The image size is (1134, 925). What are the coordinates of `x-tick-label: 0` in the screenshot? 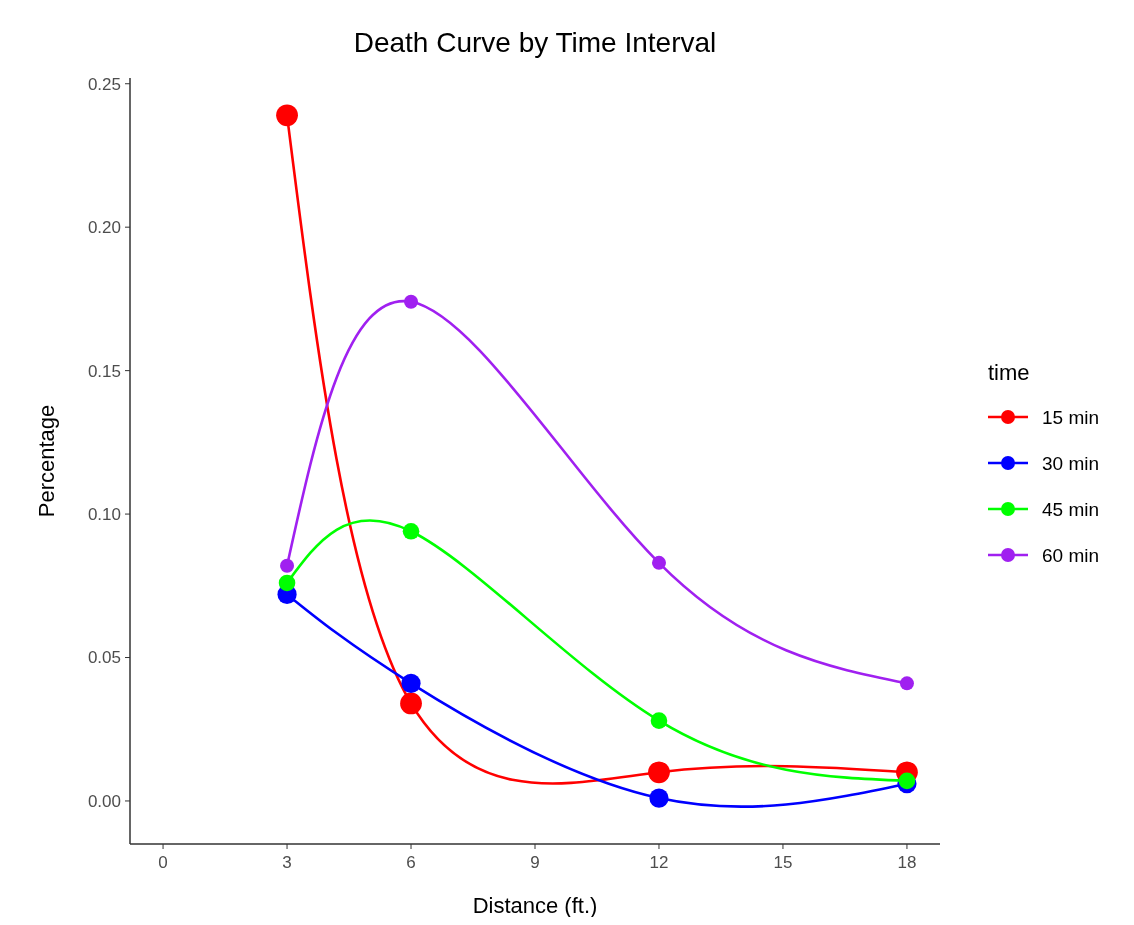 It's located at (163, 862).